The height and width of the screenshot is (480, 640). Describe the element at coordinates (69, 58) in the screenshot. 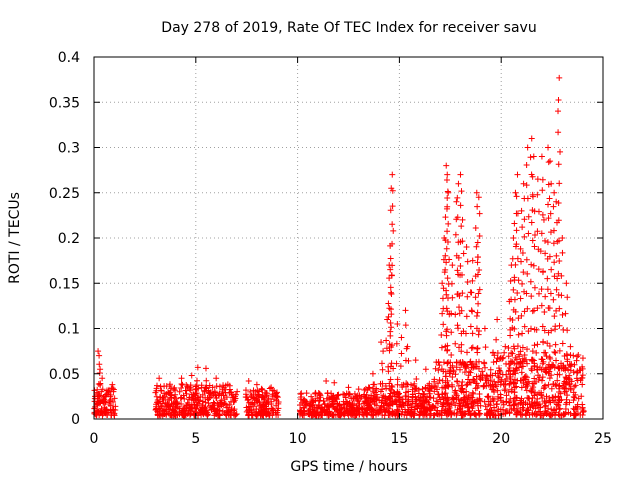

I see `y-tick-label: 0.4` at that location.